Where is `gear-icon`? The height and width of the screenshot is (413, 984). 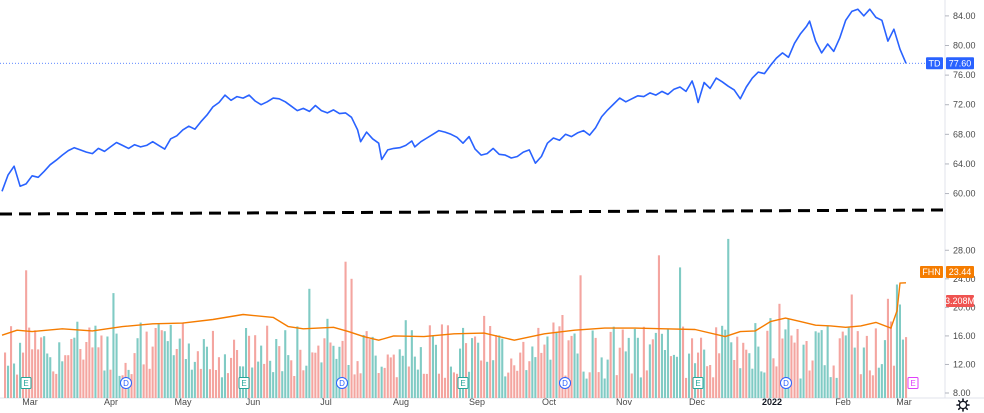 gear-icon is located at coordinates (963, 405).